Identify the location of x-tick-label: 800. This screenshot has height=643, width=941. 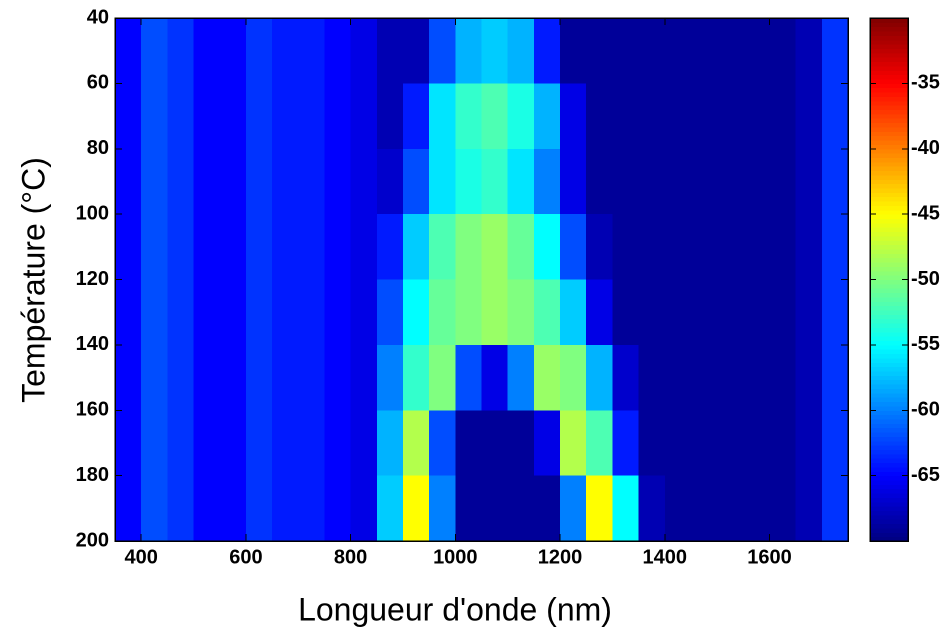
(350, 557).